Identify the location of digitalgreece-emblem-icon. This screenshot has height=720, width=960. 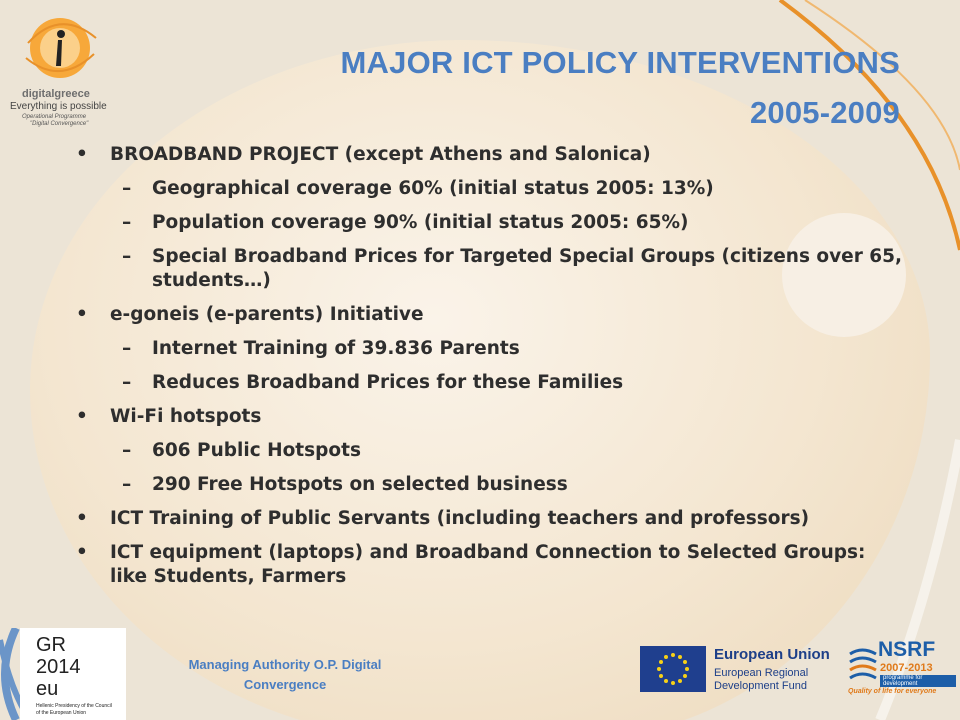
(61, 48).